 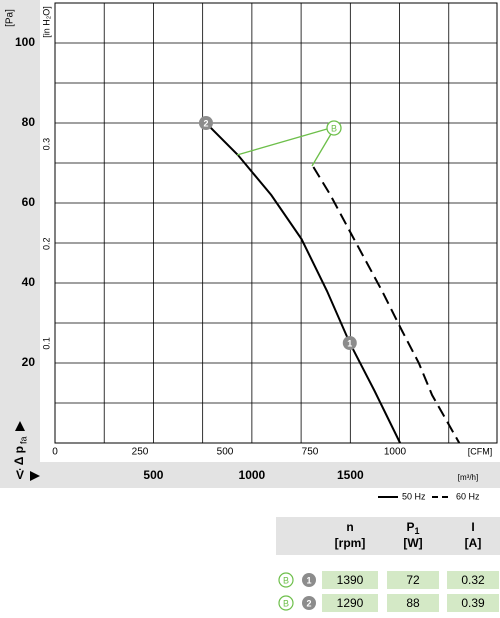 I want to click on header-name: P, so click(x=410, y=527).